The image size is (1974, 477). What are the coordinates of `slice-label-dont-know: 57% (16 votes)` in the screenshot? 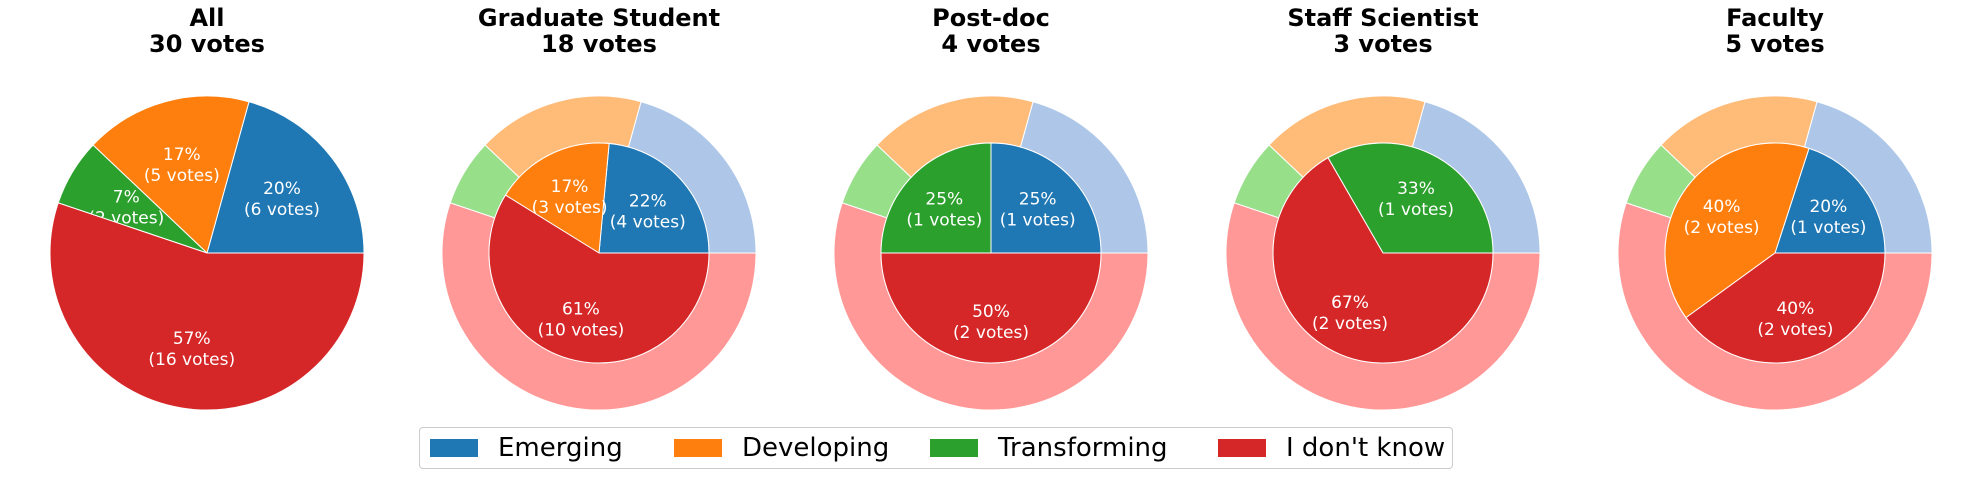 It's located at (191, 349).